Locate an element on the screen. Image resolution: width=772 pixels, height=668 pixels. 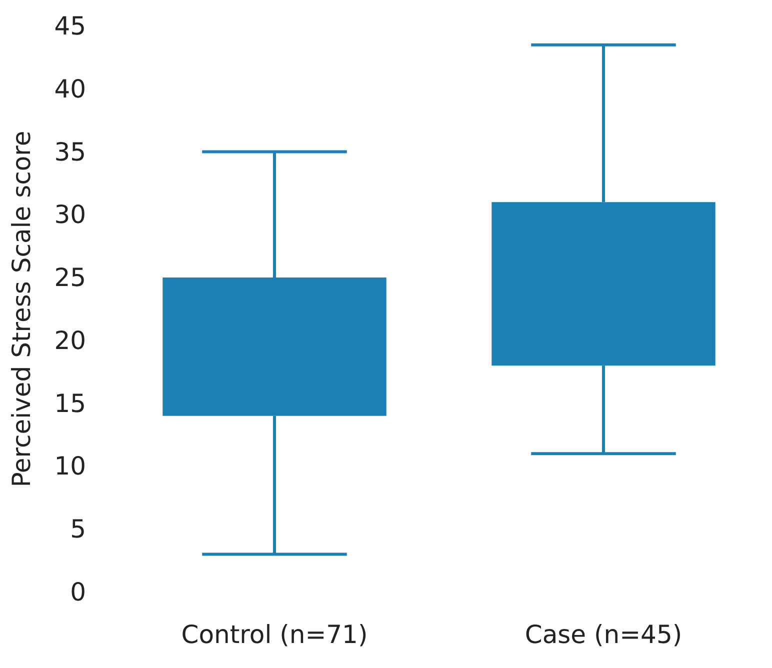
y-tick-label: 25 is located at coordinates (70, 277).